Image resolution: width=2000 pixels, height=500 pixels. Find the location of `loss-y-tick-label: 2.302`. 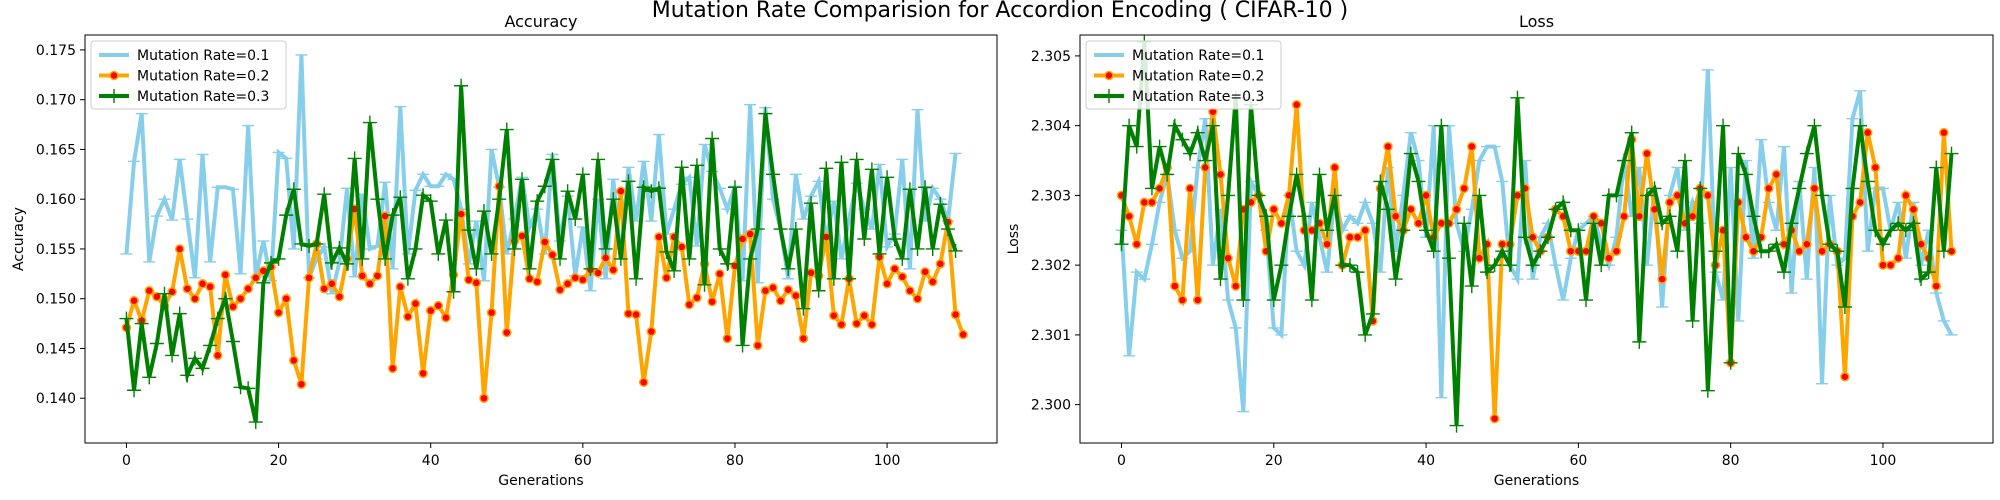

loss-y-tick-label: 2.302 is located at coordinates (1051, 266).